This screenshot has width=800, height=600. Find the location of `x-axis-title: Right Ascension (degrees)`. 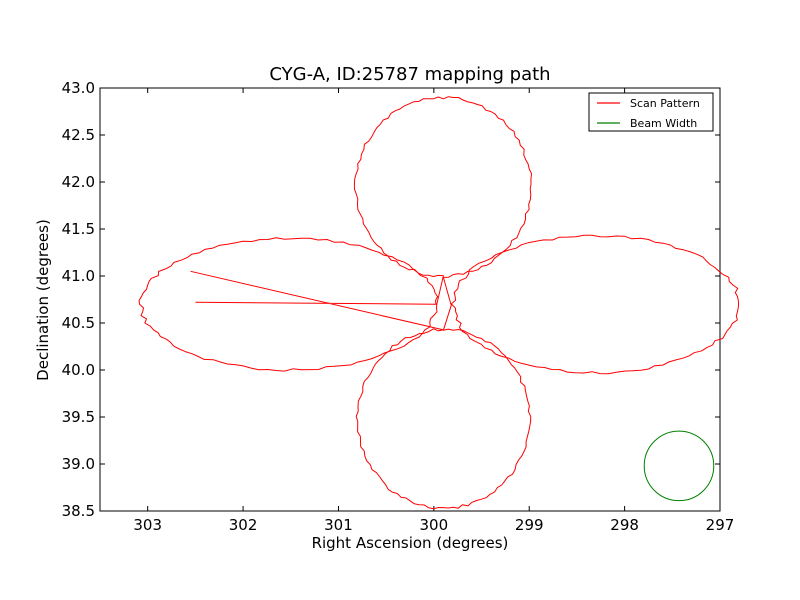

x-axis-title: Right Ascension (degrees) is located at coordinates (410, 543).